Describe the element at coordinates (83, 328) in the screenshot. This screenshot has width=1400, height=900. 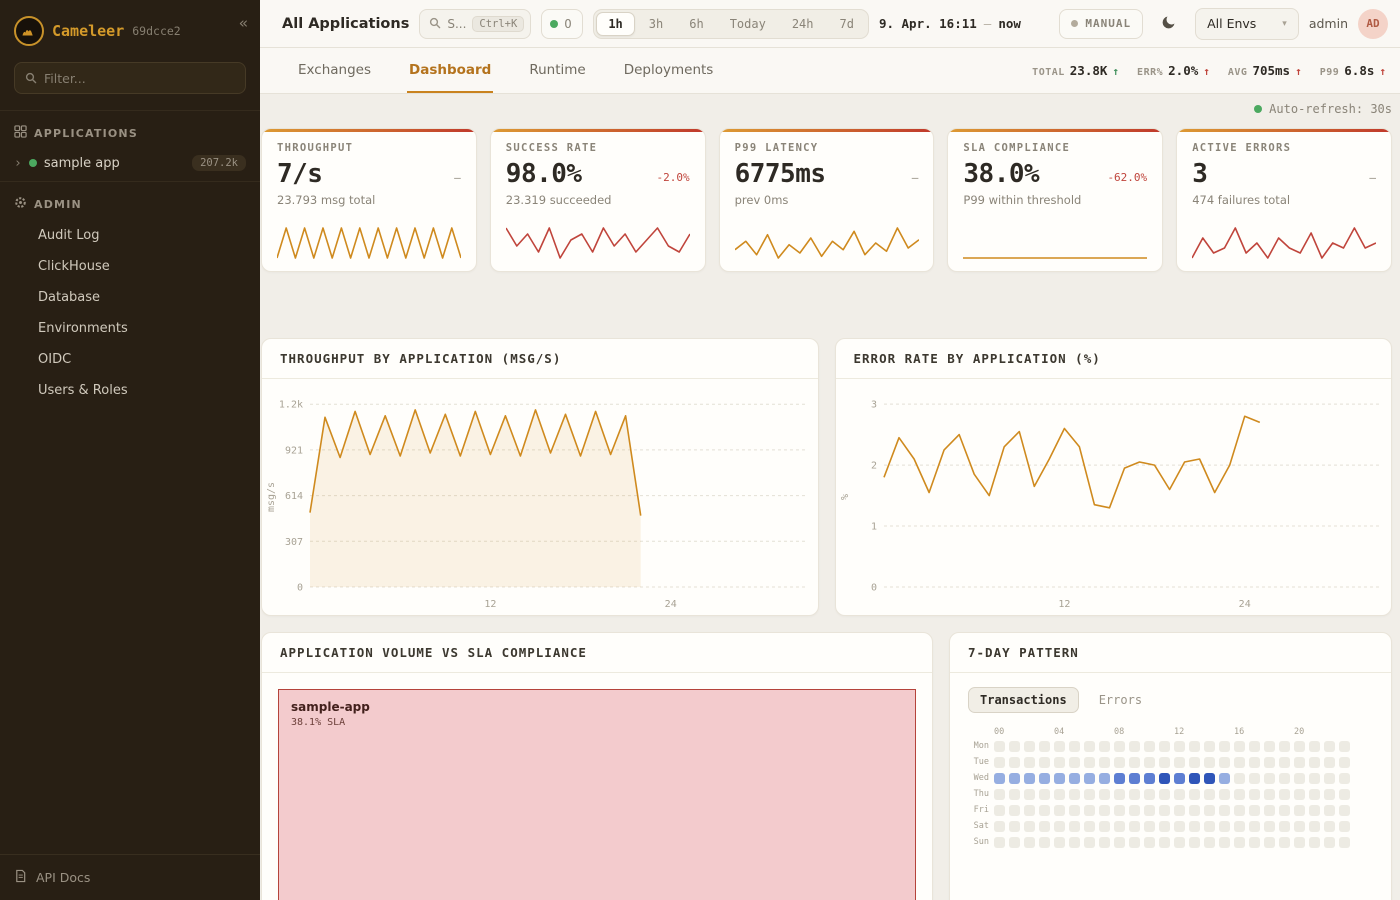
I see `sidebar-item-environments: Environments` at that location.